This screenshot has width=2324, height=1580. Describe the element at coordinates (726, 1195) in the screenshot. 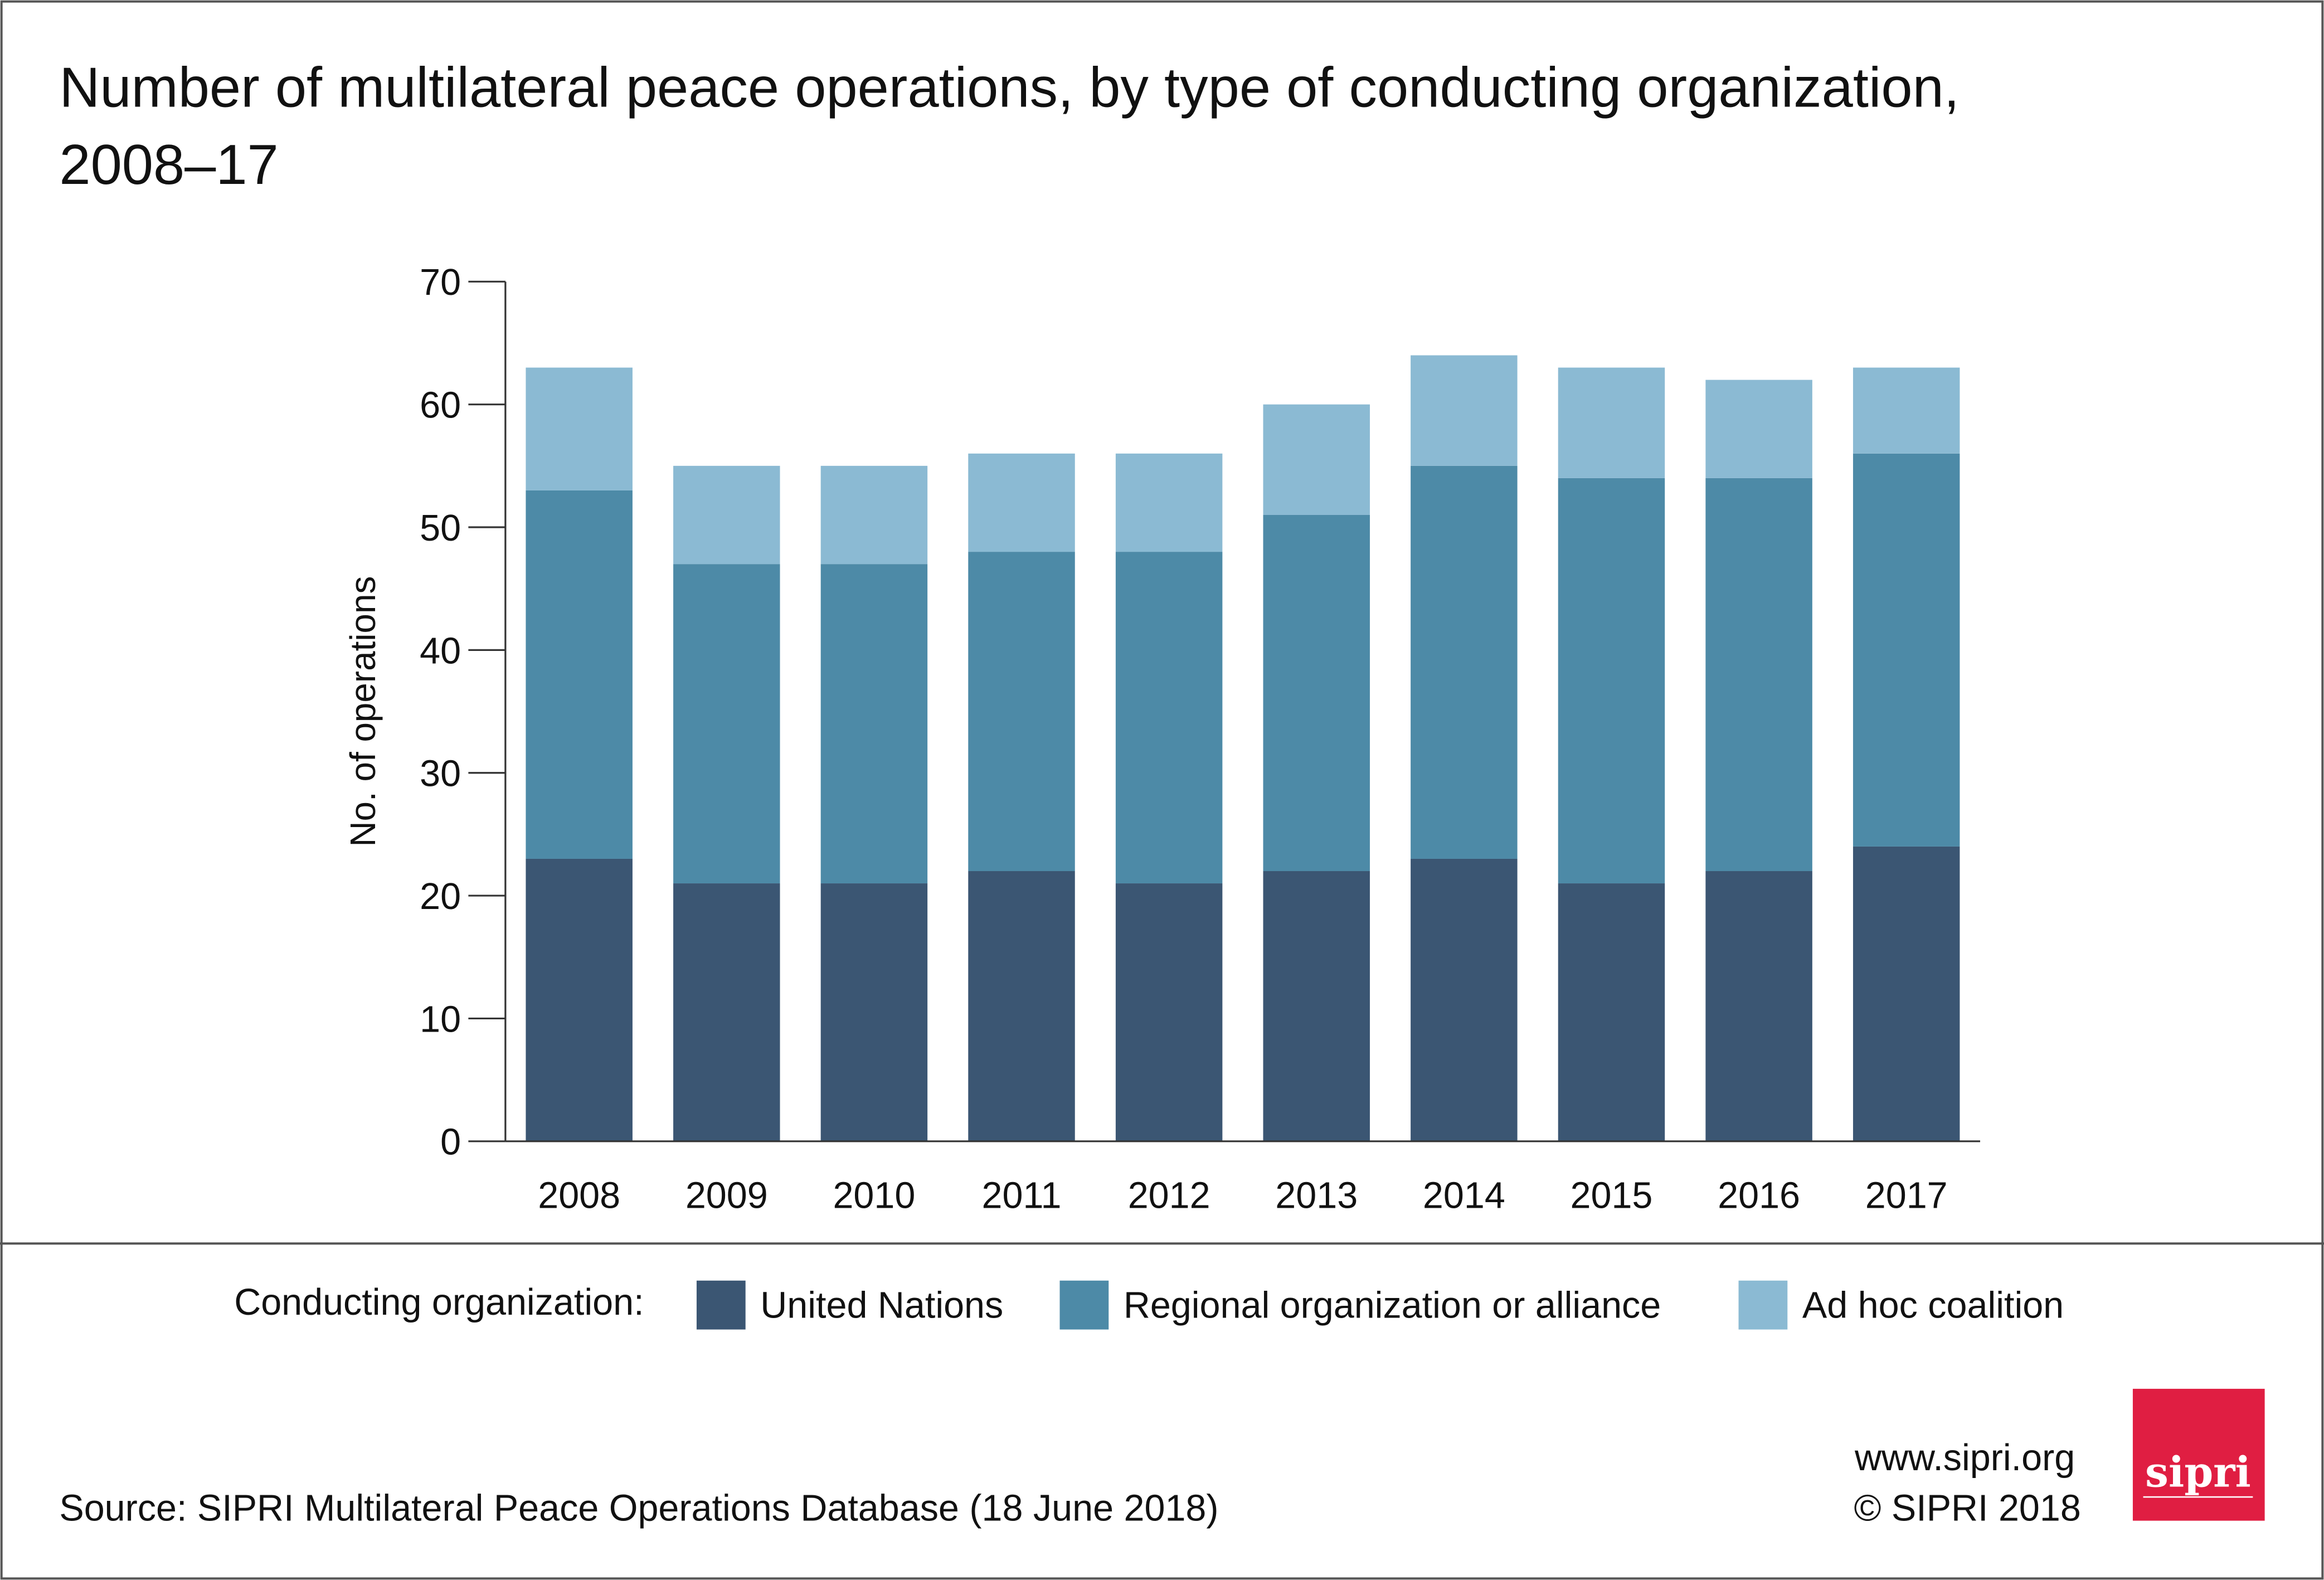

I see `x-tick-label: 2009` at that location.